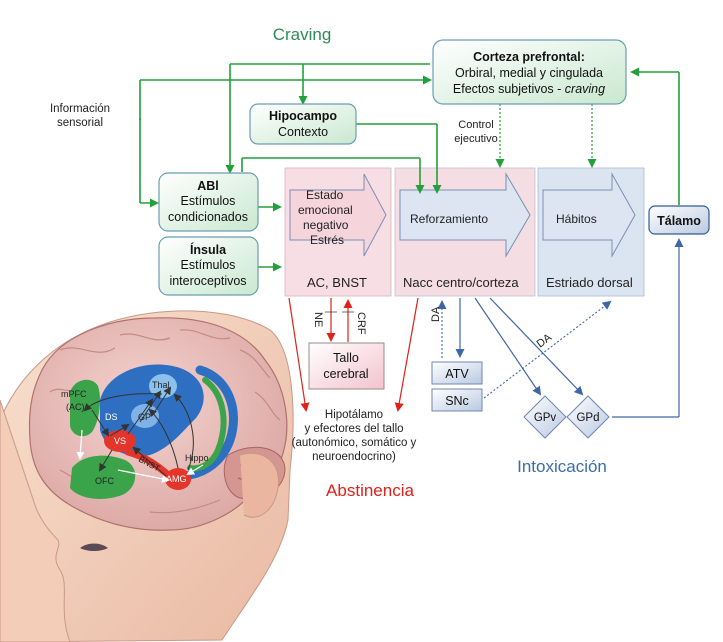 Image resolution: width=723 pixels, height=642 pixels. What do you see at coordinates (303, 124) in the screenshot?
I see `box-hipocampo: Hipocampo Contexto` at bounding box center [303, 124].